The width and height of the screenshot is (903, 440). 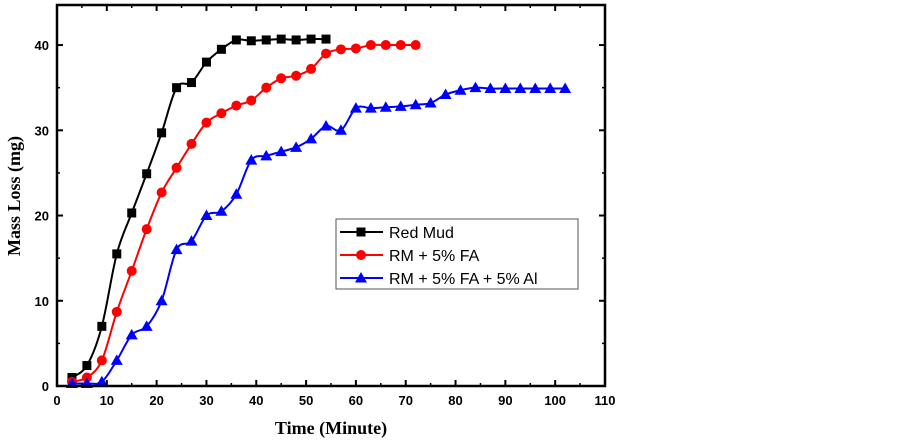 I want to click on x-tick-label: 70, so click(x=405, y=400).